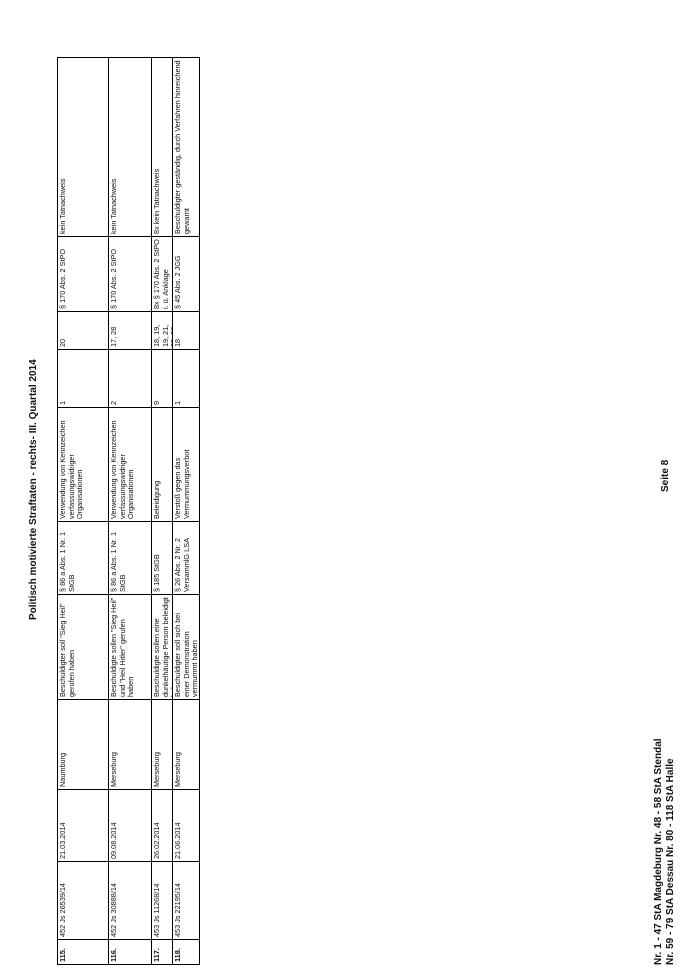 This screenshot has width=700, height=980. What do you see at coordinates (177, 282) in the screenshot?
I see `cell-text: § 45 Abs. 2 JGG` at bounding box center [177, 282].